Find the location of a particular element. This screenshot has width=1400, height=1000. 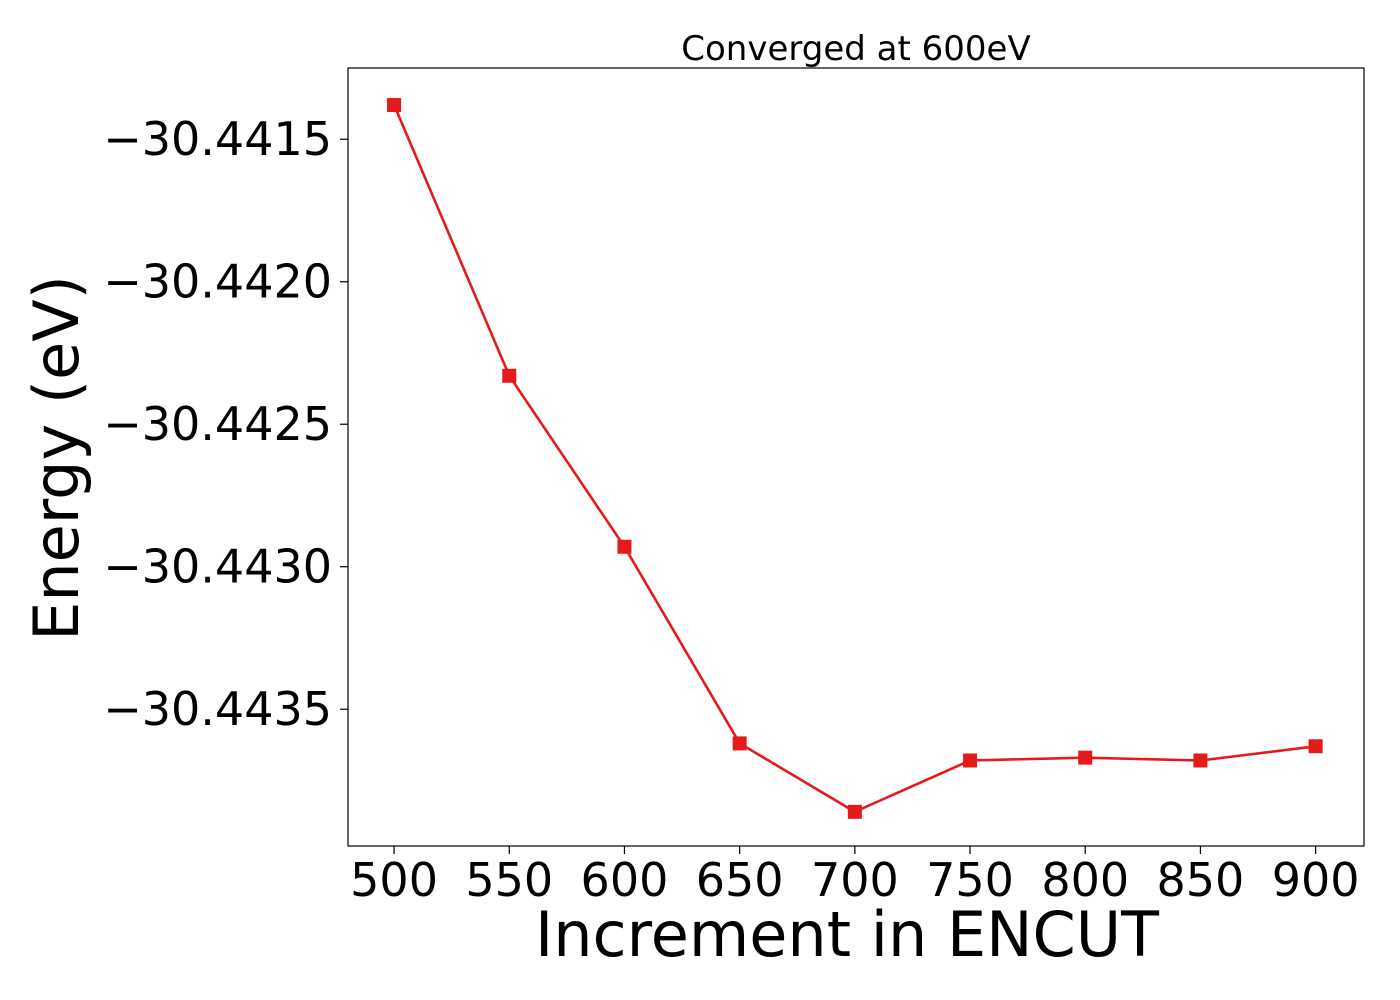

x-tick-label: 700 is located at coordinates (855, 880).